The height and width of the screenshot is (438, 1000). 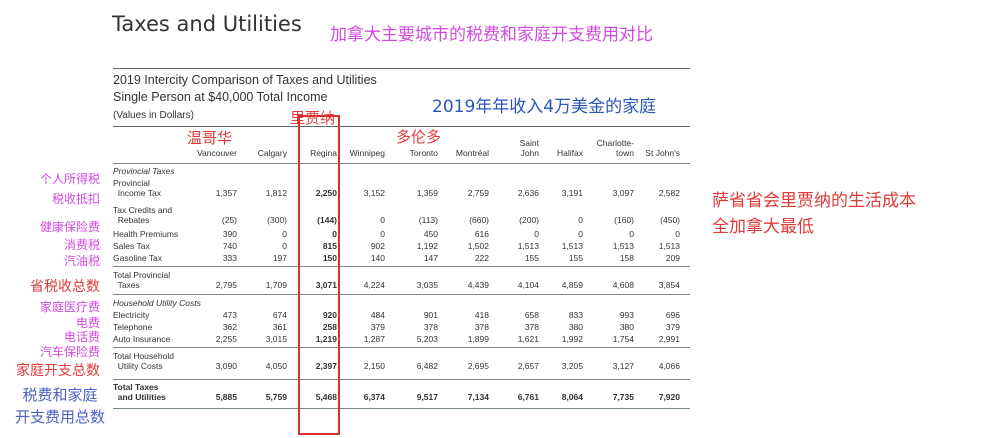 What do you see at coordinates (572, 366) in the screenshot?
I see `table-cell: 3,205` at bounding box center [572, 366].